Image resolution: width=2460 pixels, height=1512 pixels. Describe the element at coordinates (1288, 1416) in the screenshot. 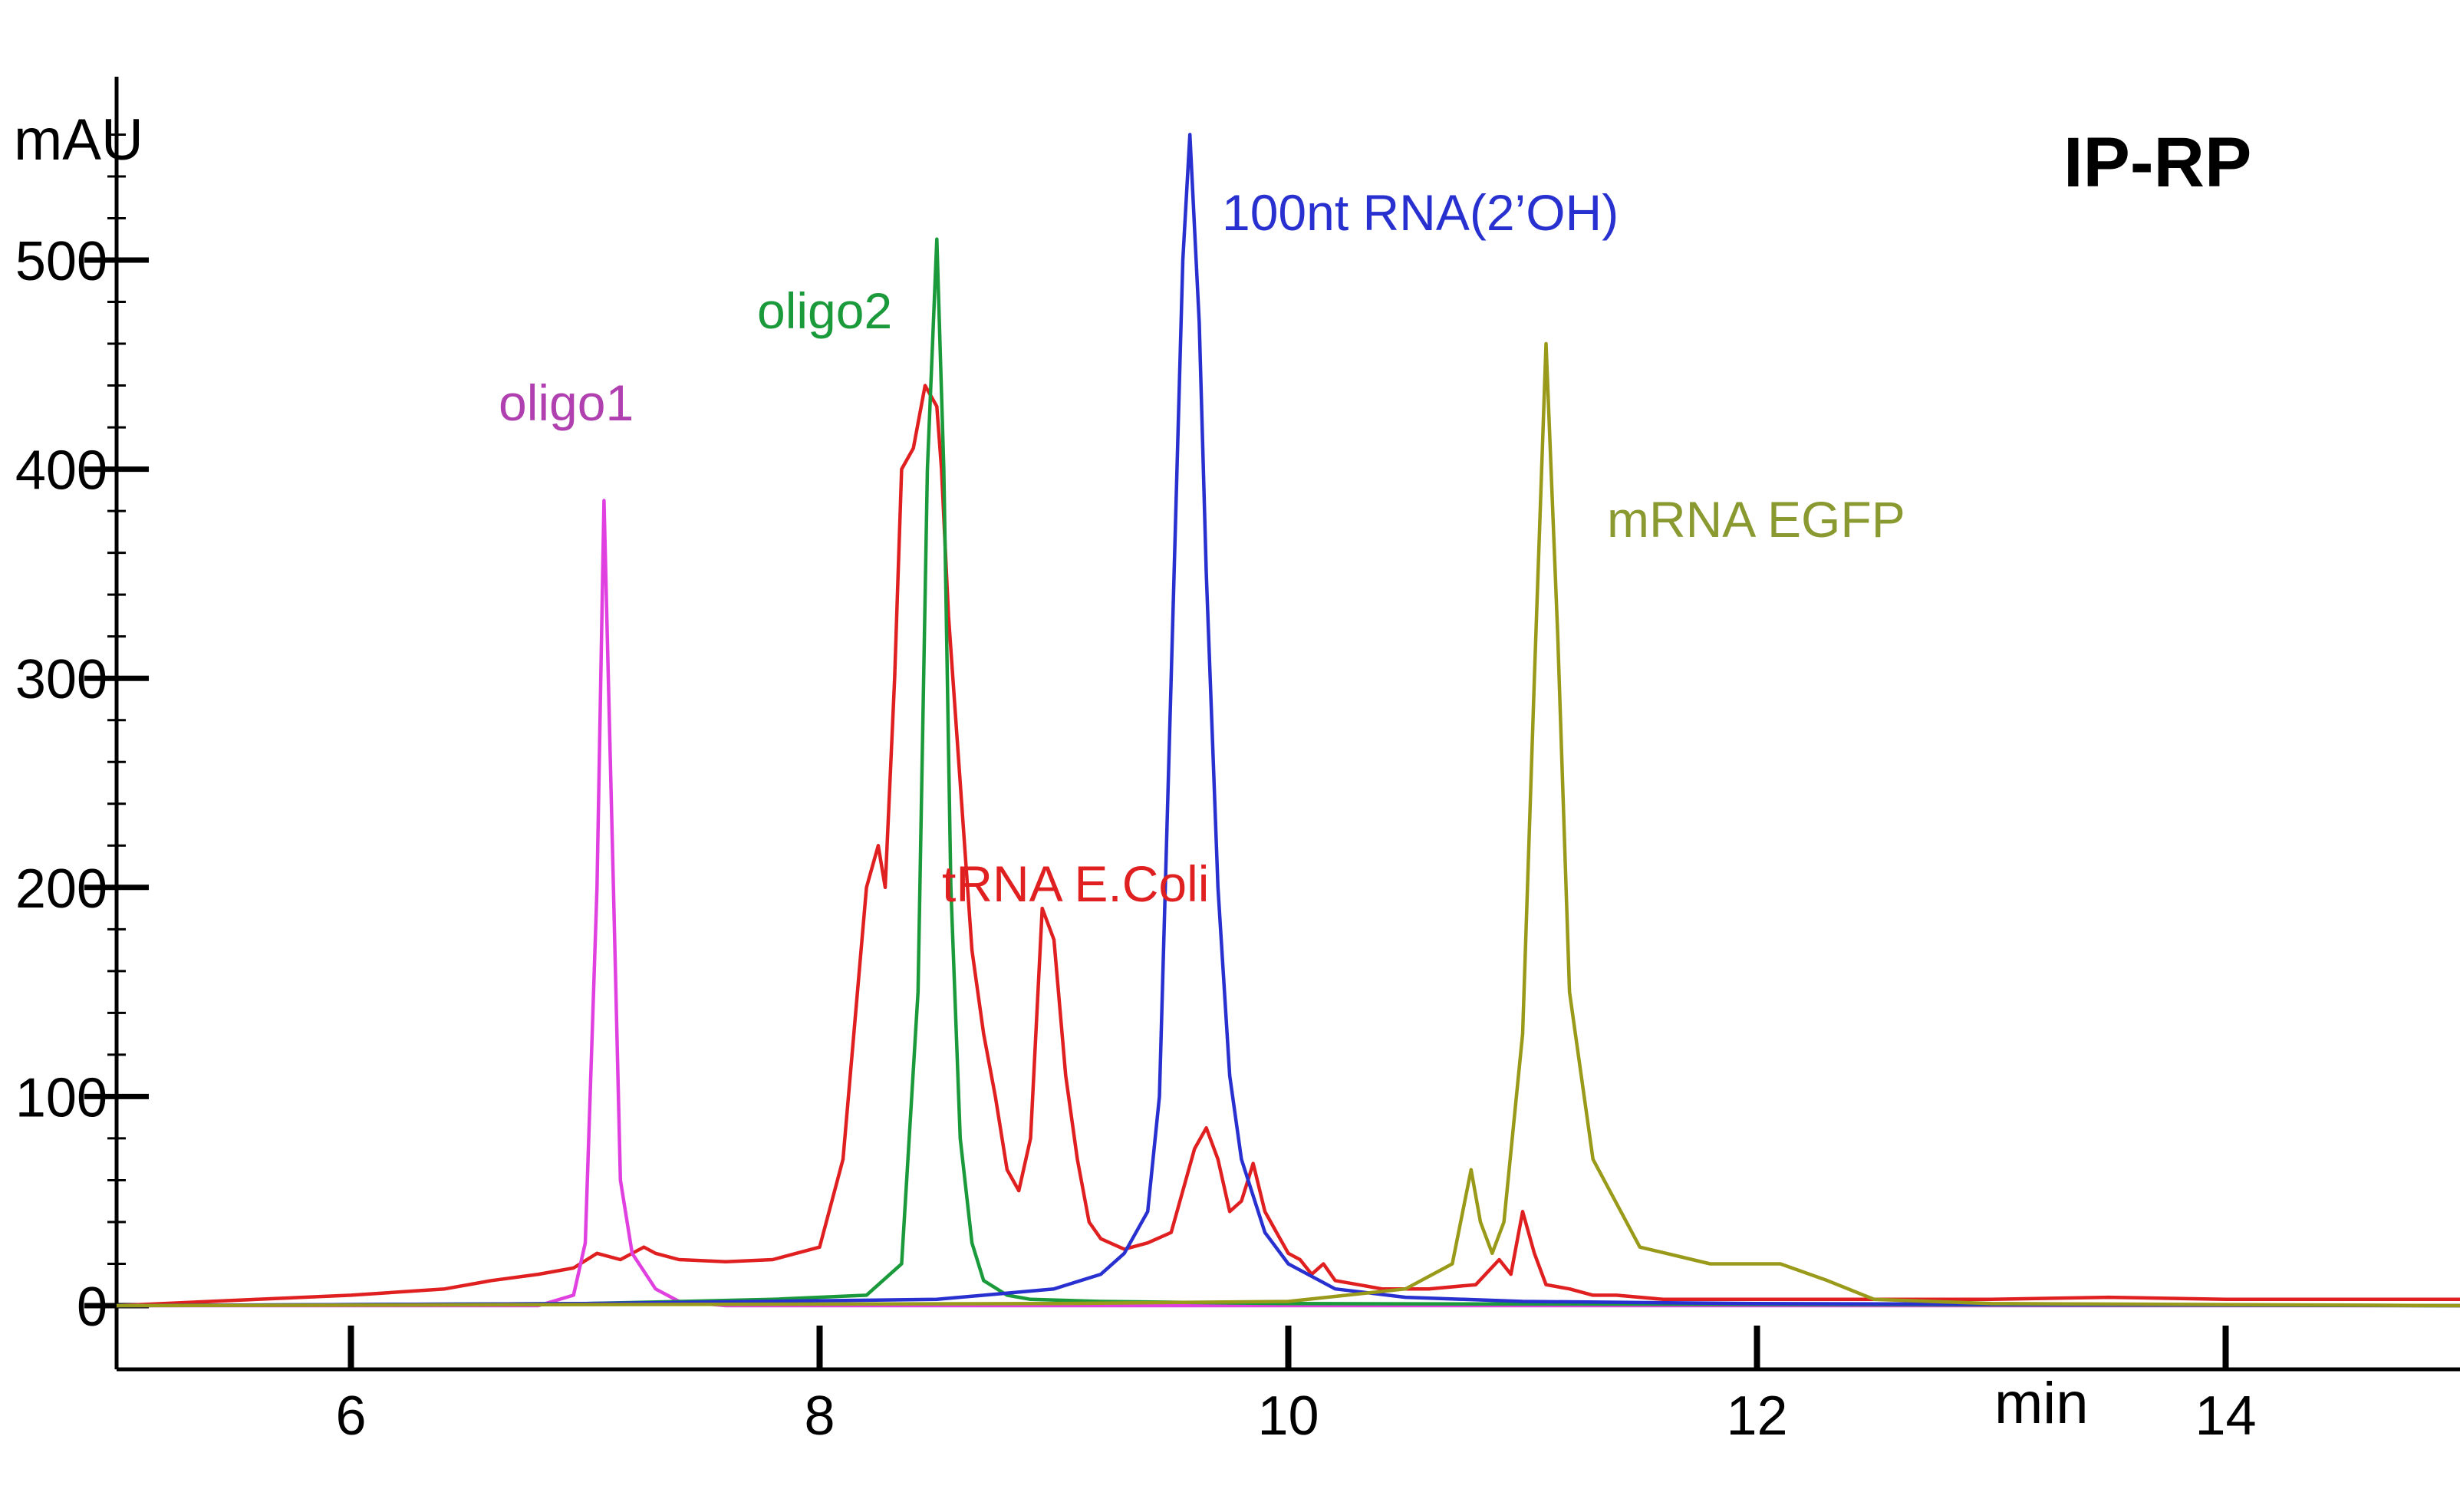

I see `x-tick-label: 10` at that location.